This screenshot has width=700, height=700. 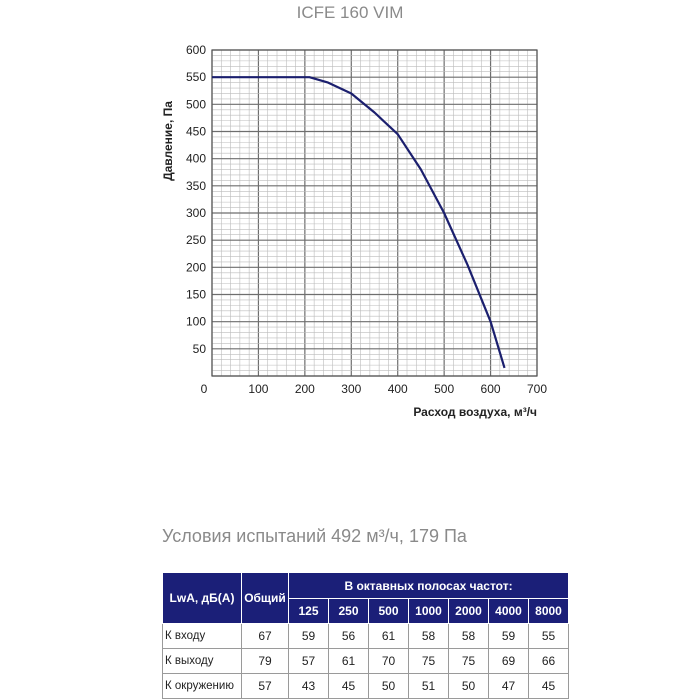 I want to click on test-conditions: Условия испытаний 492 м³/ч, 179 Па, so click(x=314, y=536).